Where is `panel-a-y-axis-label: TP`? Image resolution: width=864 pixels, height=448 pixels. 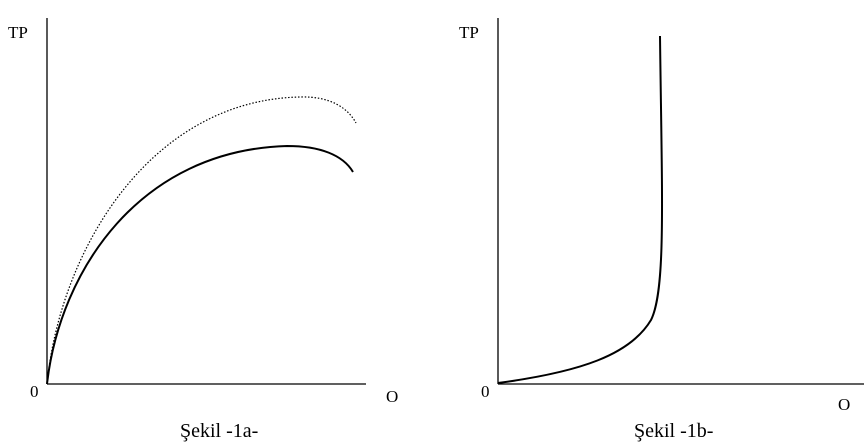 panel-a-y-axis-label: TP is located at coordinates (18, 32).